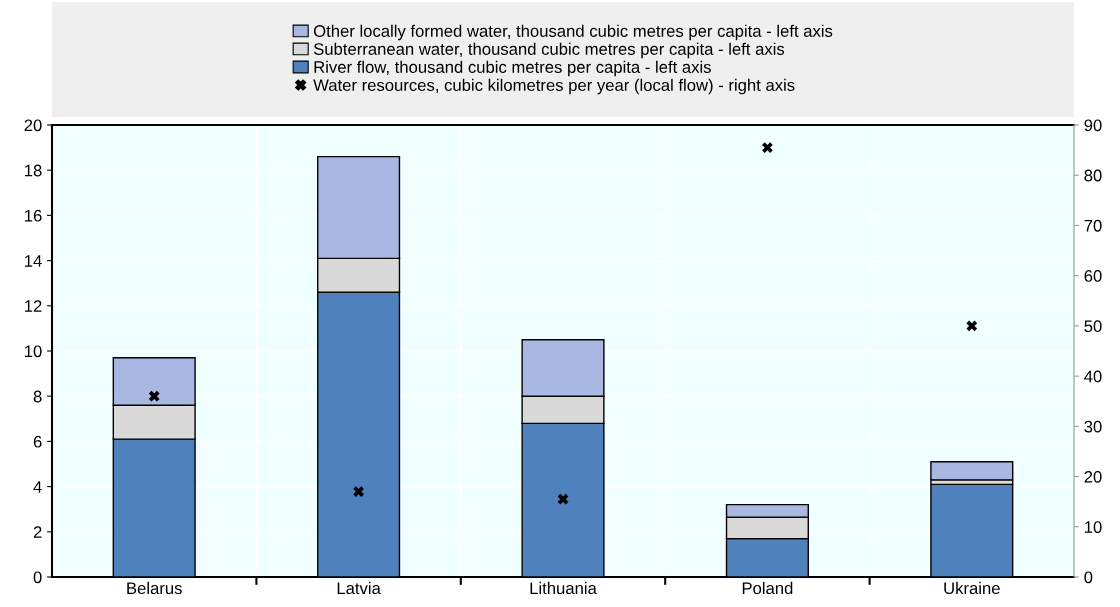 Image resolution: width=1120 pixels, height=607 pixels. Describe the element at coordinates (1093, 175) in the screenshot. I see `y2-tick-label: 80` at that location.